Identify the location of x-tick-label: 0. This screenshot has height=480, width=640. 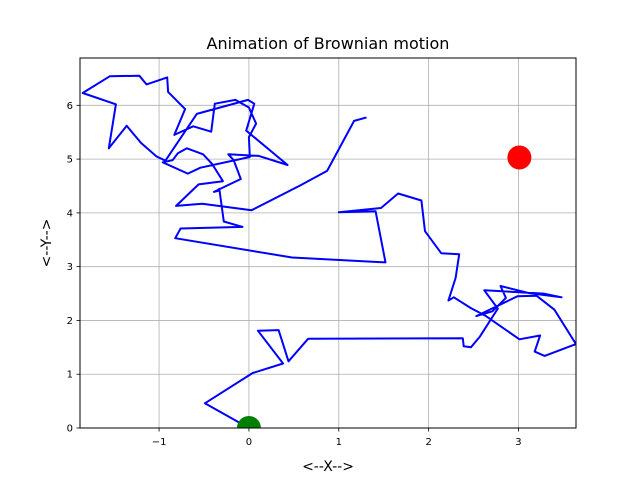
(249, 442).